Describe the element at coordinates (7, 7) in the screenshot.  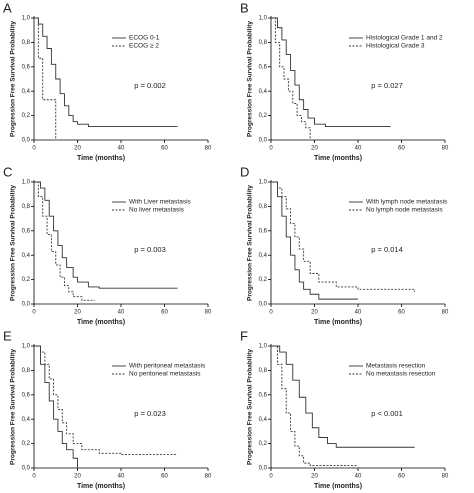
I see `panel-label: A` at that location.